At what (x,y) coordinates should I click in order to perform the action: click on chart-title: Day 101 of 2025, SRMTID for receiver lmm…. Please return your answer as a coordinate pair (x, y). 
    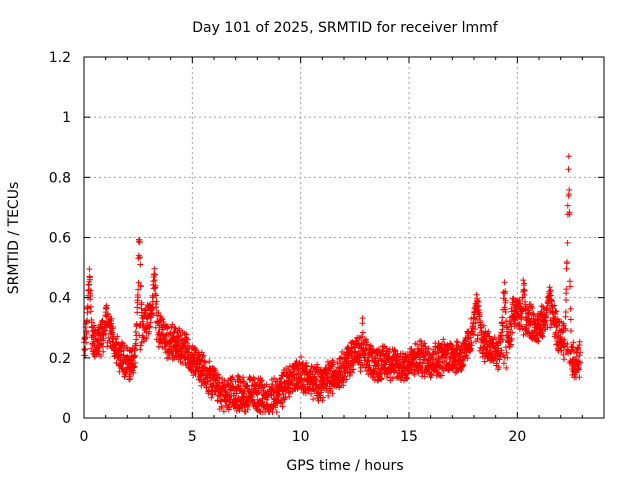
    Looking at the image, I should click on (345, 28).